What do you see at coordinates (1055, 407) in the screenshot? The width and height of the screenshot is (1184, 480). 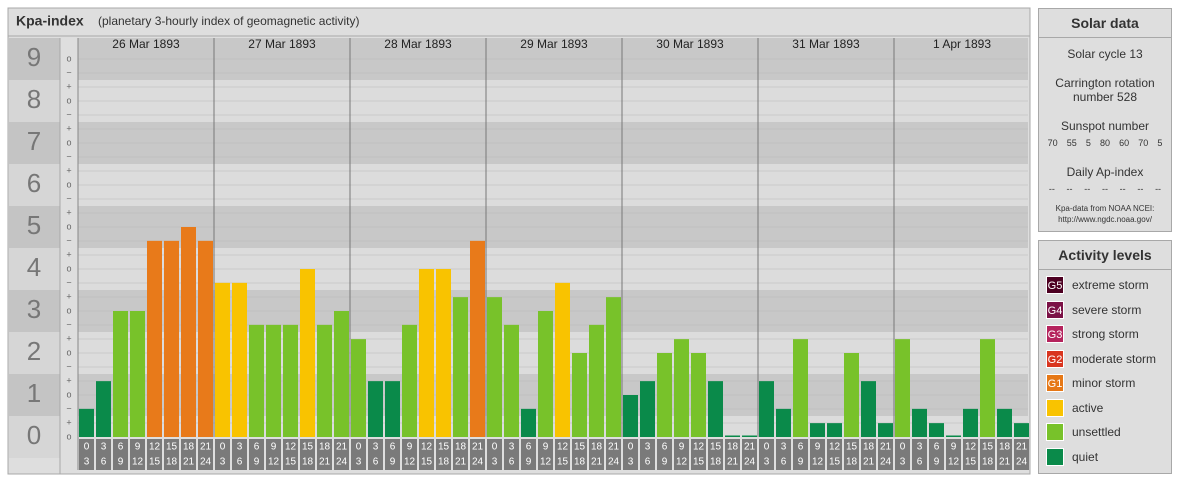 I see `level-swatch` at bounding box center [1055, 407].